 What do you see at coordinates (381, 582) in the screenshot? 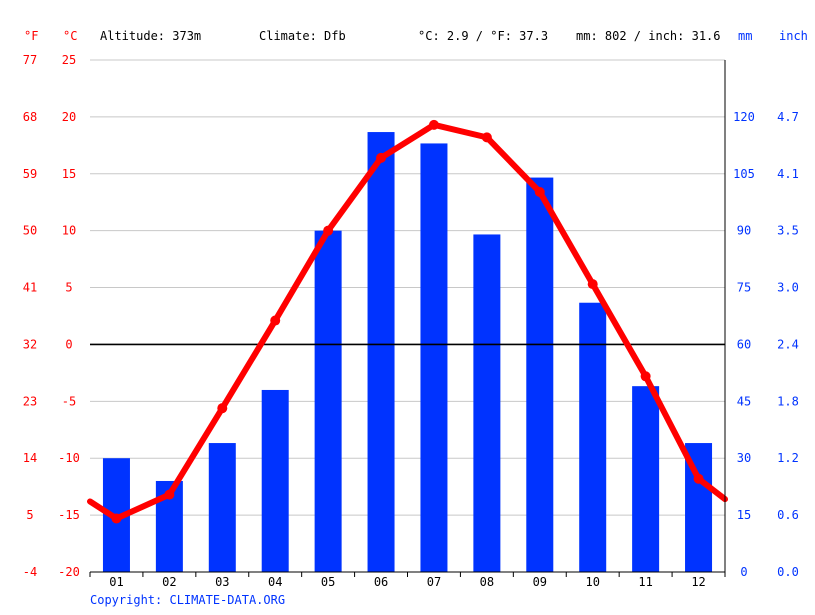
I see `month-tick-label: 06` at bounding box center [381, 582].